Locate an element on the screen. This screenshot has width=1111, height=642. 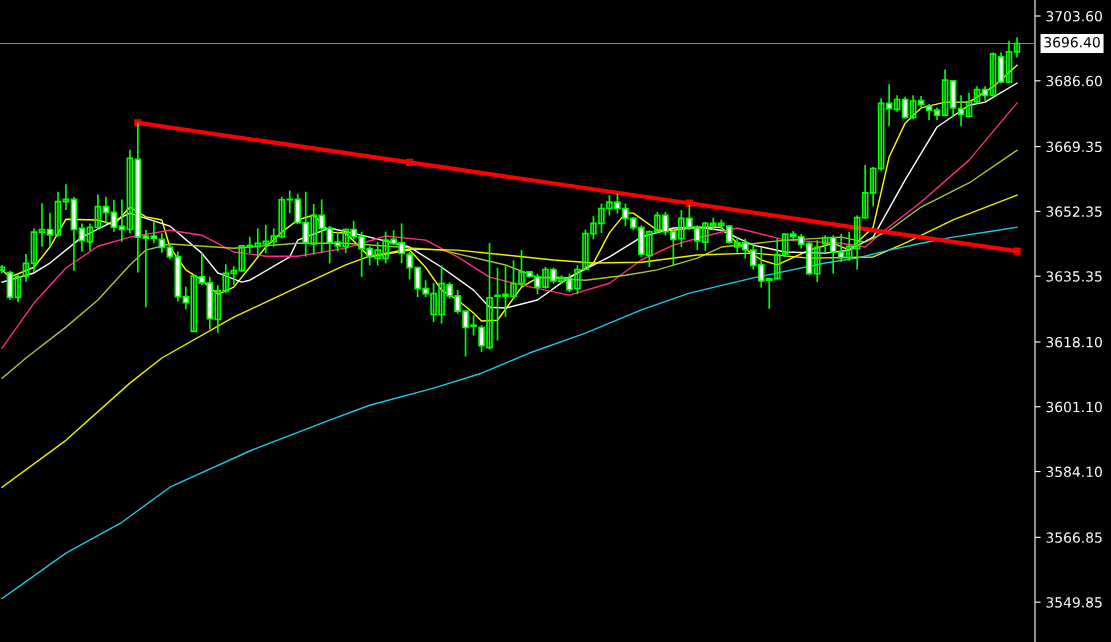
y-tick-label: 3618.10 is located at coordinates (1074, 342).